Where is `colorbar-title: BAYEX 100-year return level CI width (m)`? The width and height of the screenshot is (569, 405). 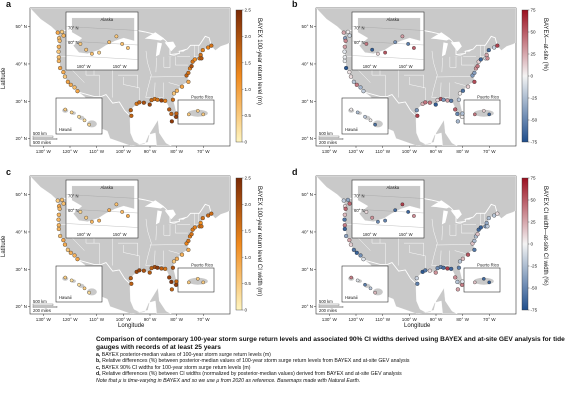 colorbar-title: BAYEX 100-year return level CI width (m) is located at coordinates (259, 241).